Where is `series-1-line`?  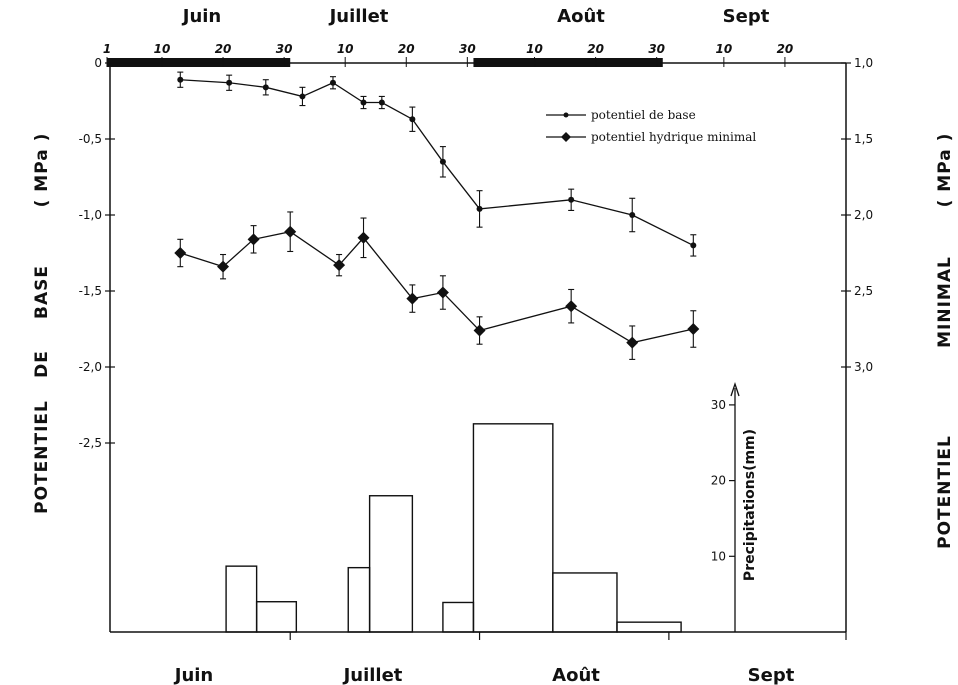
series-1-line is located at coordinates (437, 287).